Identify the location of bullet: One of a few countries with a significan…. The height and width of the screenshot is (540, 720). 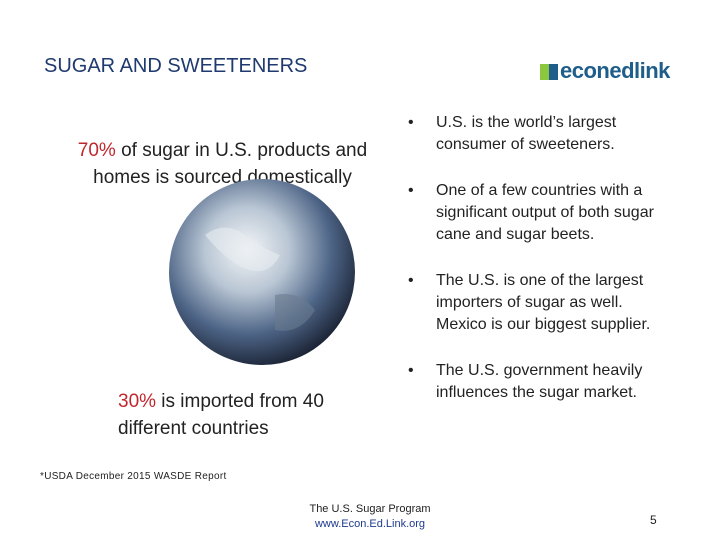
(539, 213).